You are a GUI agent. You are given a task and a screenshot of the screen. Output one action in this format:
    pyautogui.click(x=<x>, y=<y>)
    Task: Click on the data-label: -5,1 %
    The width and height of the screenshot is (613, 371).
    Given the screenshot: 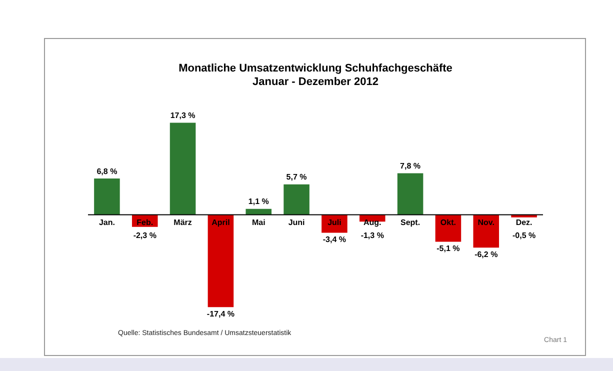 What is the action you would take?
    pyautogui.click(x=448, y=249)
    